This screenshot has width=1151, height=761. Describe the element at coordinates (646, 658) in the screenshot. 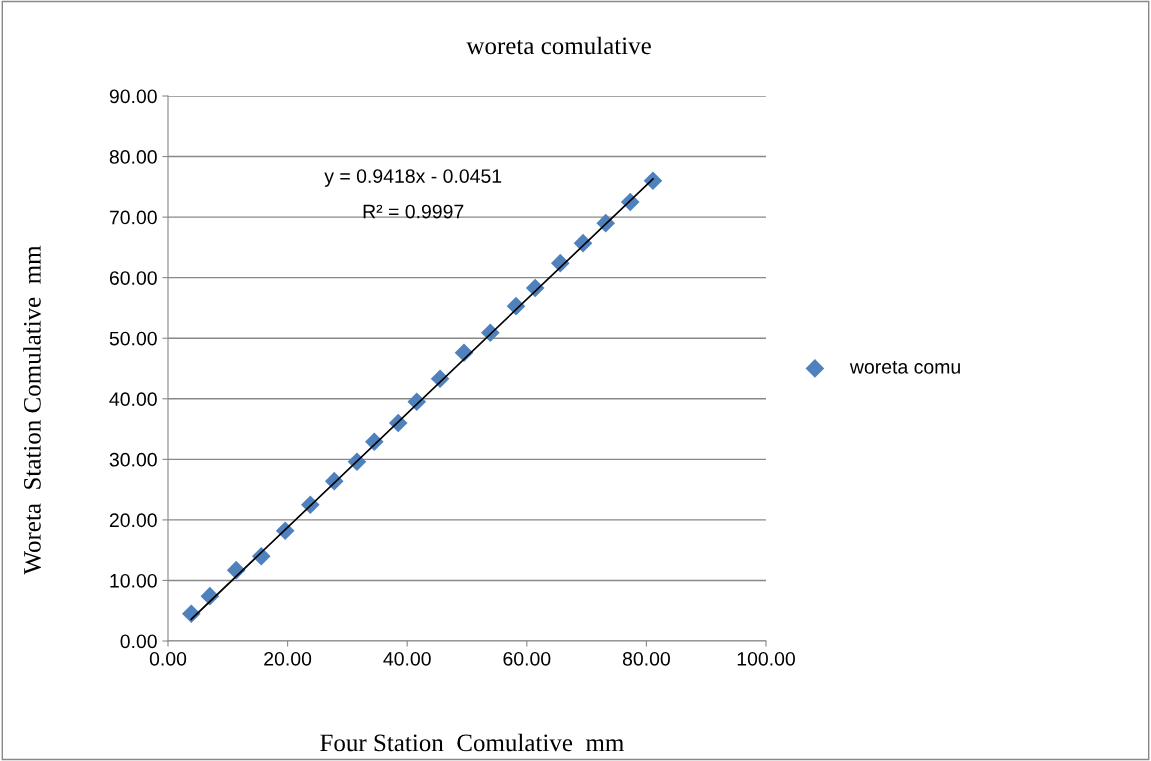

I see `x-tick-label: 80.00` at that location.